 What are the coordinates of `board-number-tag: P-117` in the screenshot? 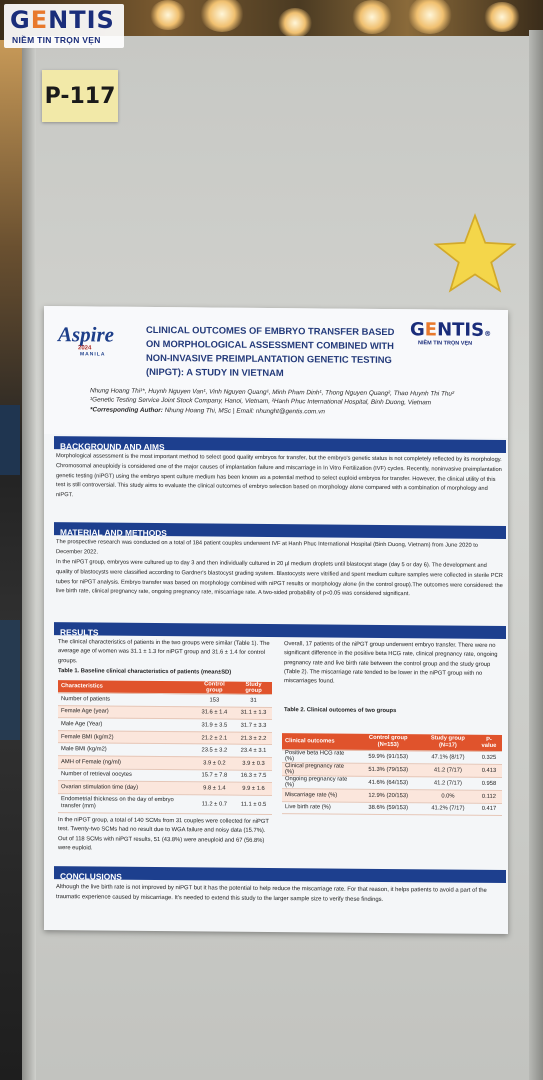 It's located at (80, 96).